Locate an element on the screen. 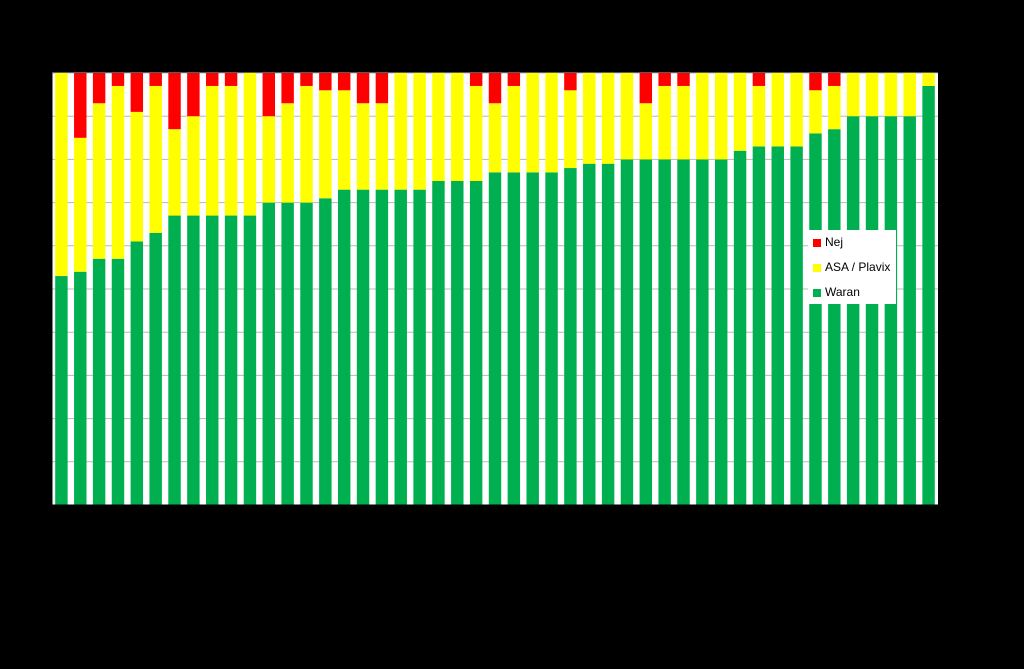  legend-box is located at coordinates (852, 267).